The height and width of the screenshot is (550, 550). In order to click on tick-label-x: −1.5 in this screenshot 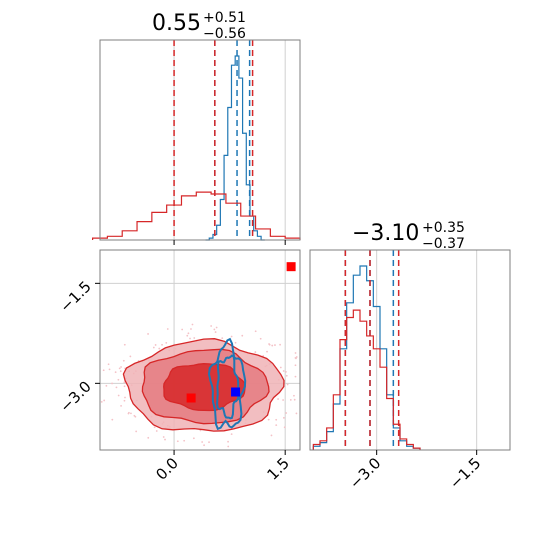, I will do `click(465, 473)`.